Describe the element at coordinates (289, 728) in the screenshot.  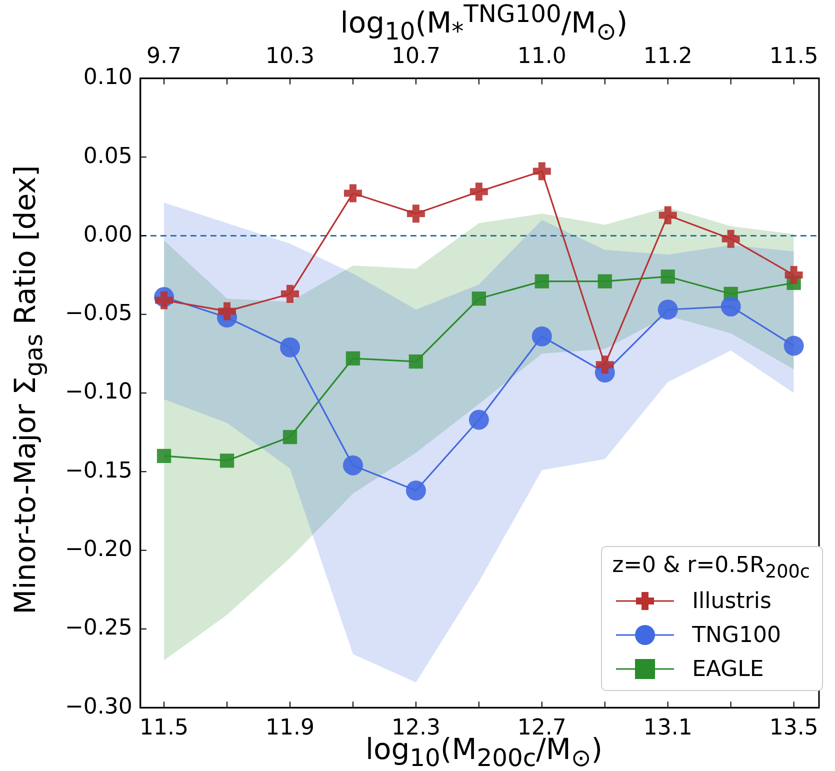
I see `x-tick-label: 11.9` at that location.